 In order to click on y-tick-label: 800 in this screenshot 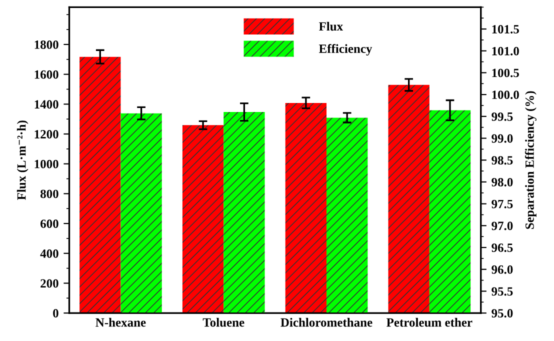, I will do `click(49, 194)`.